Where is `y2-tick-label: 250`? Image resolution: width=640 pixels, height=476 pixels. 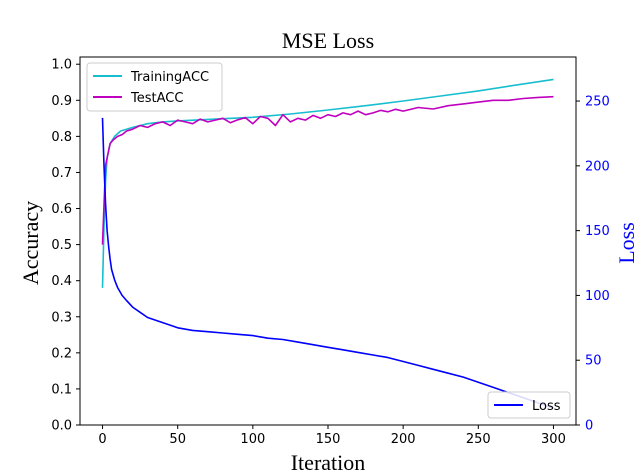
y2-tick-label: 250 is located at coordinates (597, 102).